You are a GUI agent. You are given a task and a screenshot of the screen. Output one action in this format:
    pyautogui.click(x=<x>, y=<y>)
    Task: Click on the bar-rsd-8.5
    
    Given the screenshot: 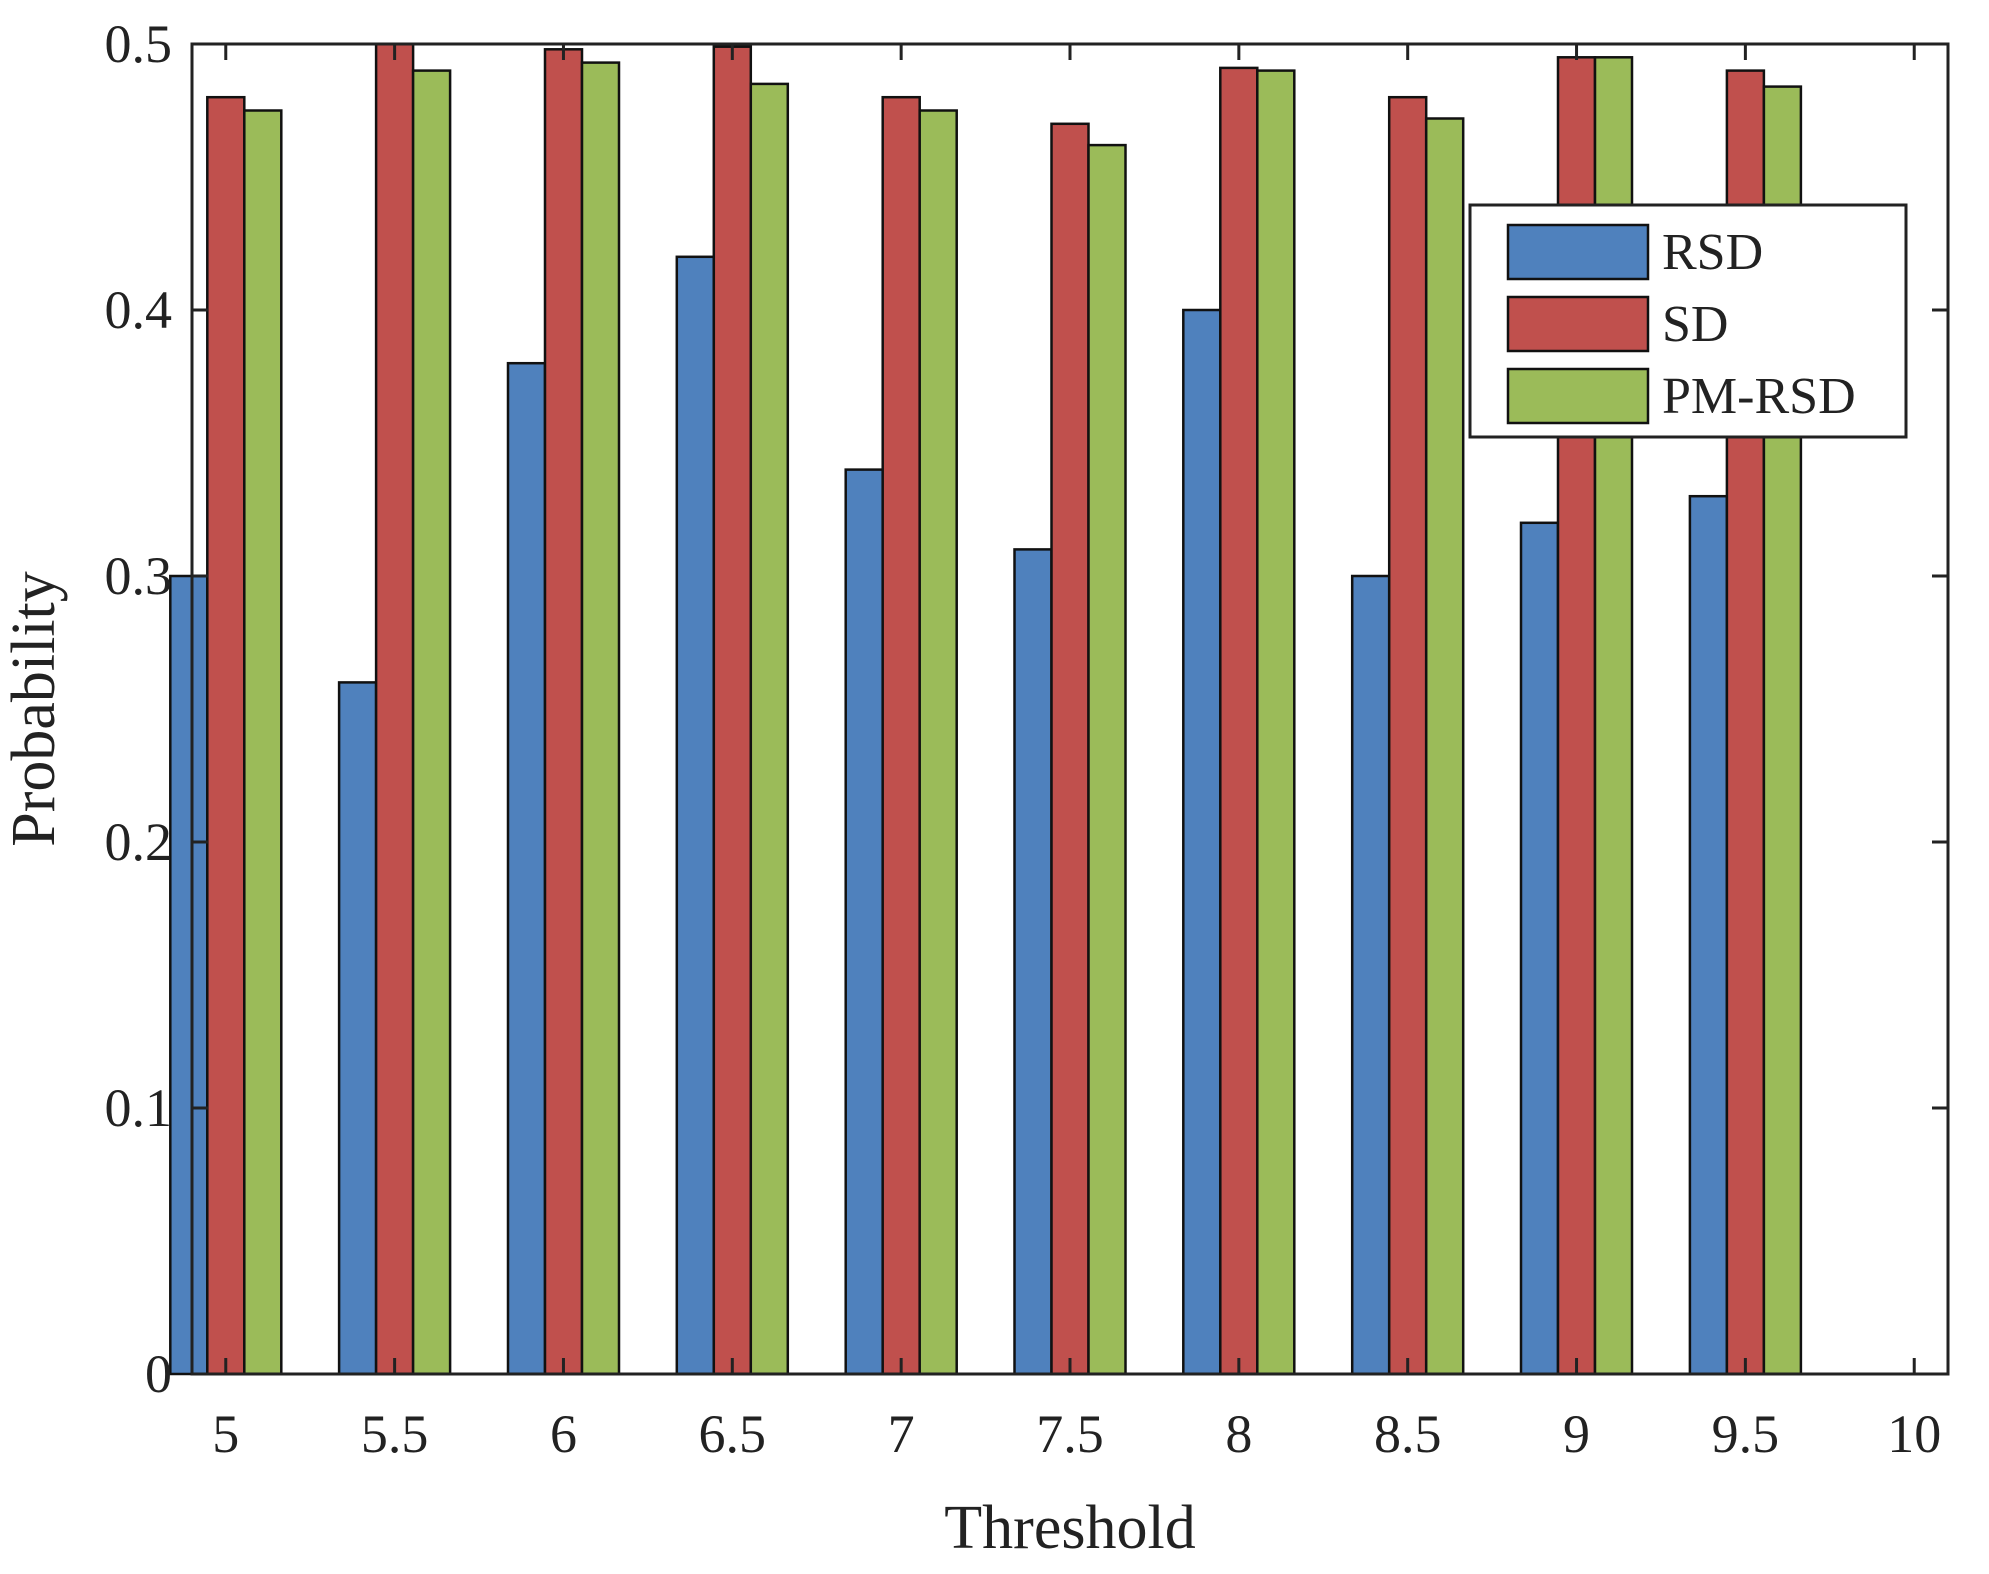 What is the action you would take?
    pyautogui.click(x=1370, y=975)
    